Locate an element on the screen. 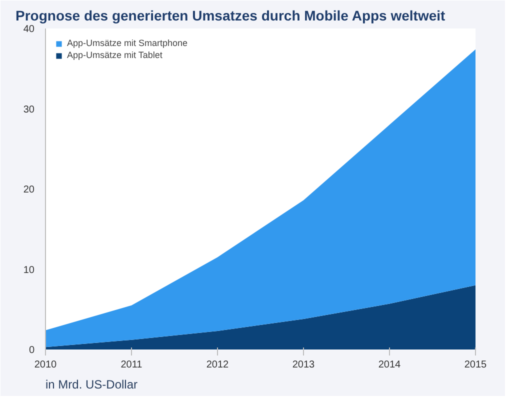 Image resolution: width=509 pixels, height=400 pixels. x-tick-label: 2013 is located at coordinates (304, 365).